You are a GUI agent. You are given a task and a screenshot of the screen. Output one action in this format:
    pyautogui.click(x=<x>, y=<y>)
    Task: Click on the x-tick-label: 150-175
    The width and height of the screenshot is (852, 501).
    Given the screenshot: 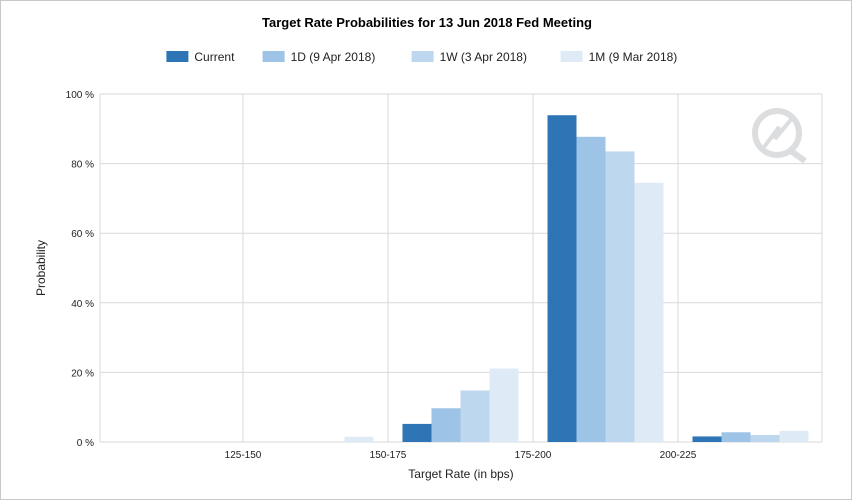 What is the action you would take?
    pyautogui.click(x=388, y=455)
    